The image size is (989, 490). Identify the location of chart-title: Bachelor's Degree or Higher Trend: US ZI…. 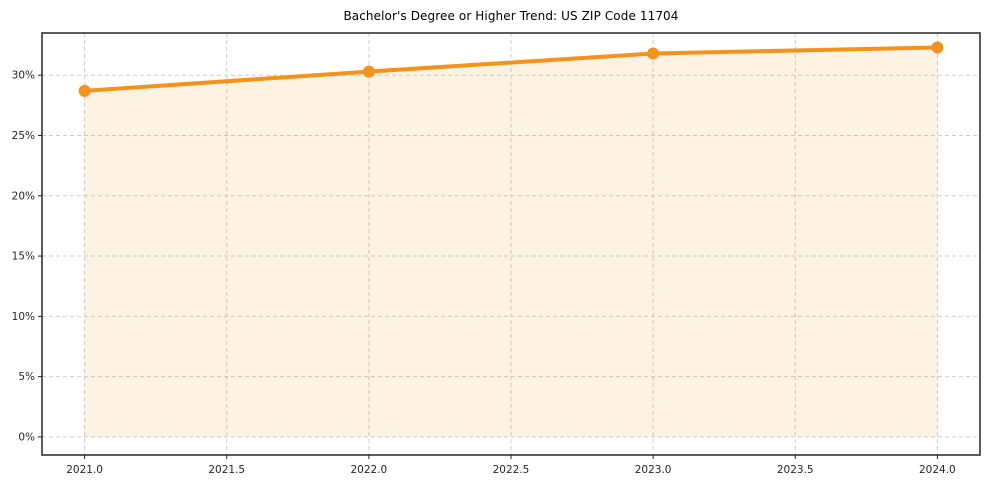
(511, 16).